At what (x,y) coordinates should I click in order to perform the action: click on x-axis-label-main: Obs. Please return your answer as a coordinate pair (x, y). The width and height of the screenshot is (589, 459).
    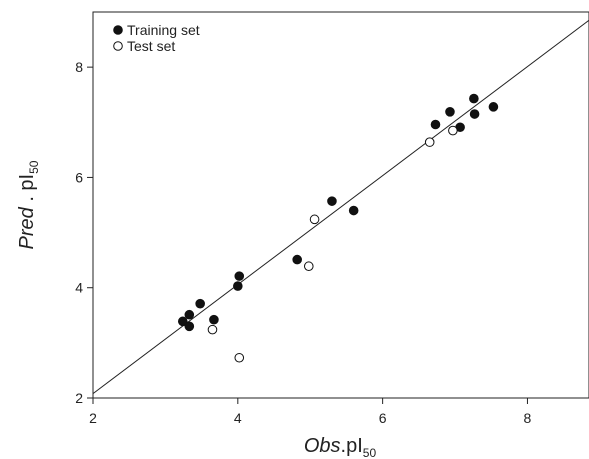
    Looking at the image, I should click on (322, 446).